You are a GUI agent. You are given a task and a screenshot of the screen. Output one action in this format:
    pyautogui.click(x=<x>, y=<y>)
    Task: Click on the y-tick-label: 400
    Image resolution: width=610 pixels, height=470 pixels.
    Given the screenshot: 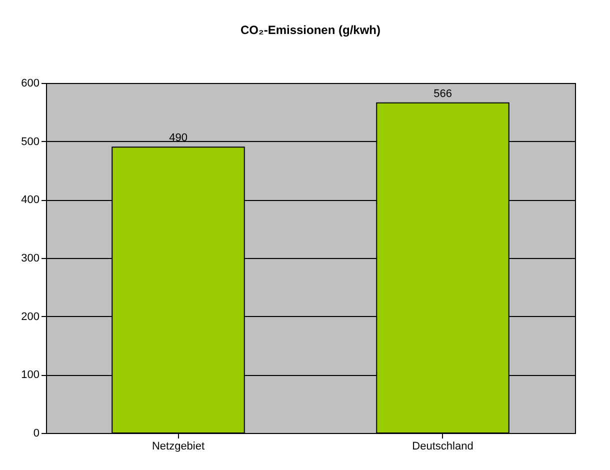 What is the action you would take?
    pyautogui.click(x=30, y=200)
    